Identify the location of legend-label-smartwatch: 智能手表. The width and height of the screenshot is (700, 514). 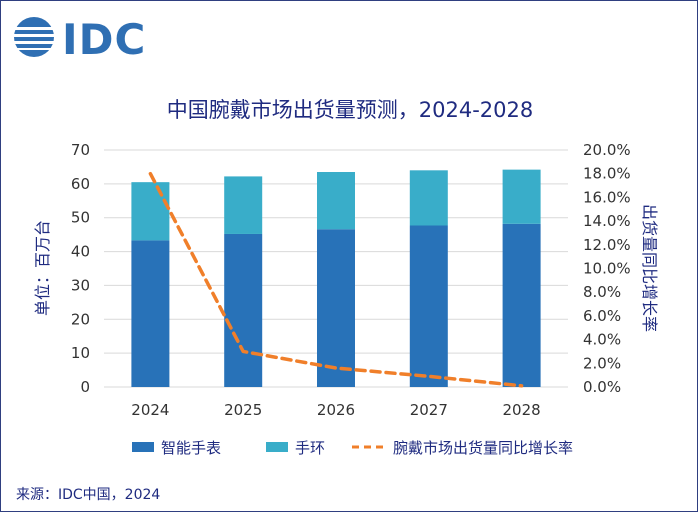
(191, 448).